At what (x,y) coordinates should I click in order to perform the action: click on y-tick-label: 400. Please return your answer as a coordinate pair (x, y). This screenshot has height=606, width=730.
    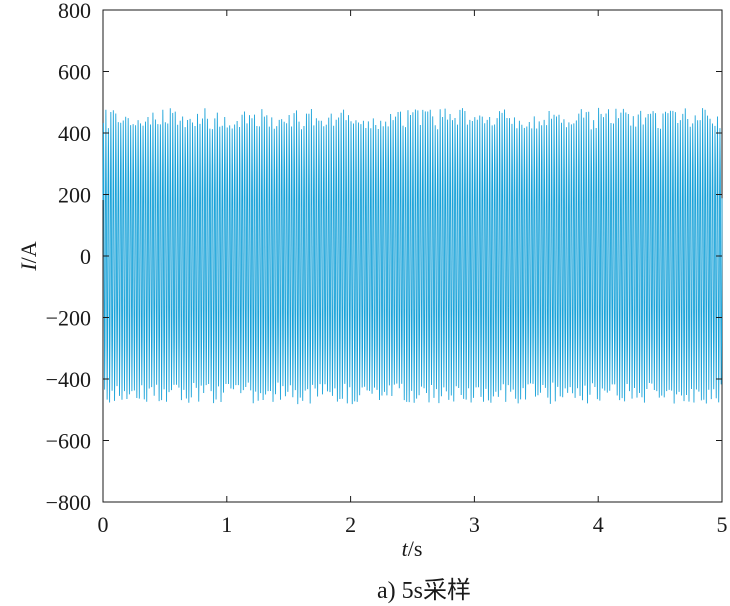
    Looking at the image, I should click on (74, 133).